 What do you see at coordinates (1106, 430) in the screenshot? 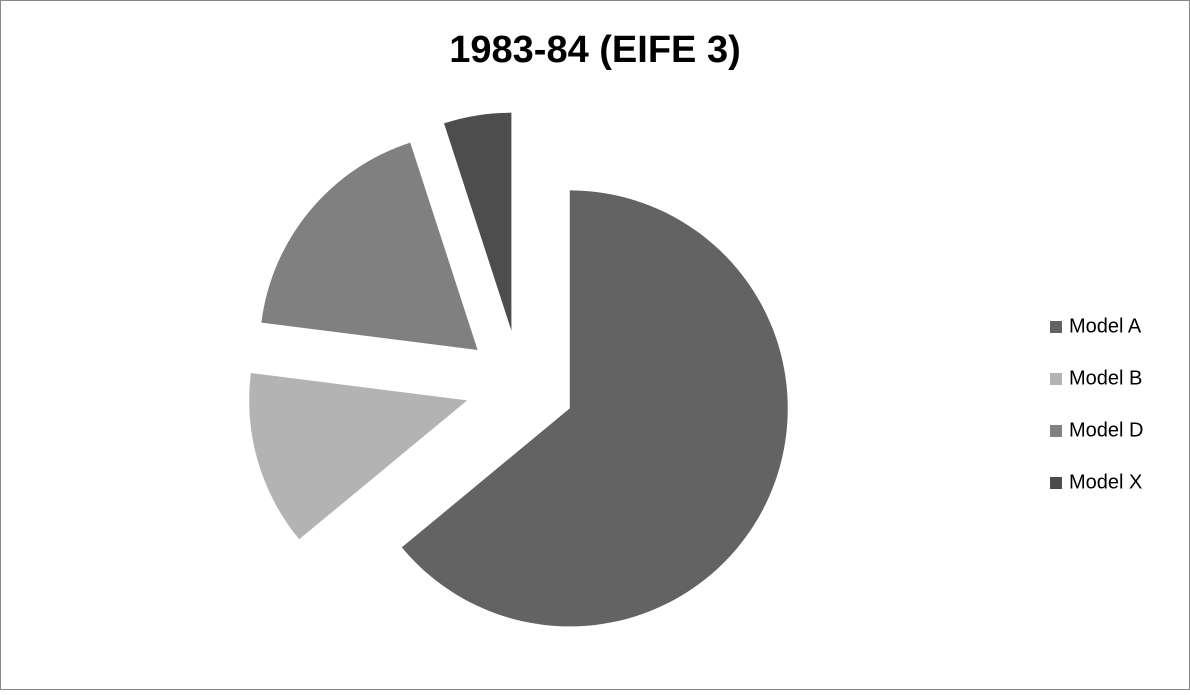
I see `legend-label: Model D` at bounding box center [1106, 430].